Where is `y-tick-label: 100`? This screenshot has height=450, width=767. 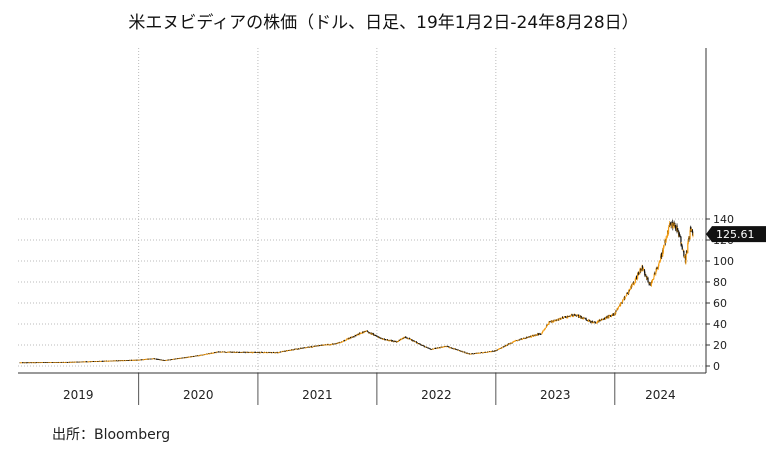
y-tick-label: 100 is located at coordinates (723, 261).